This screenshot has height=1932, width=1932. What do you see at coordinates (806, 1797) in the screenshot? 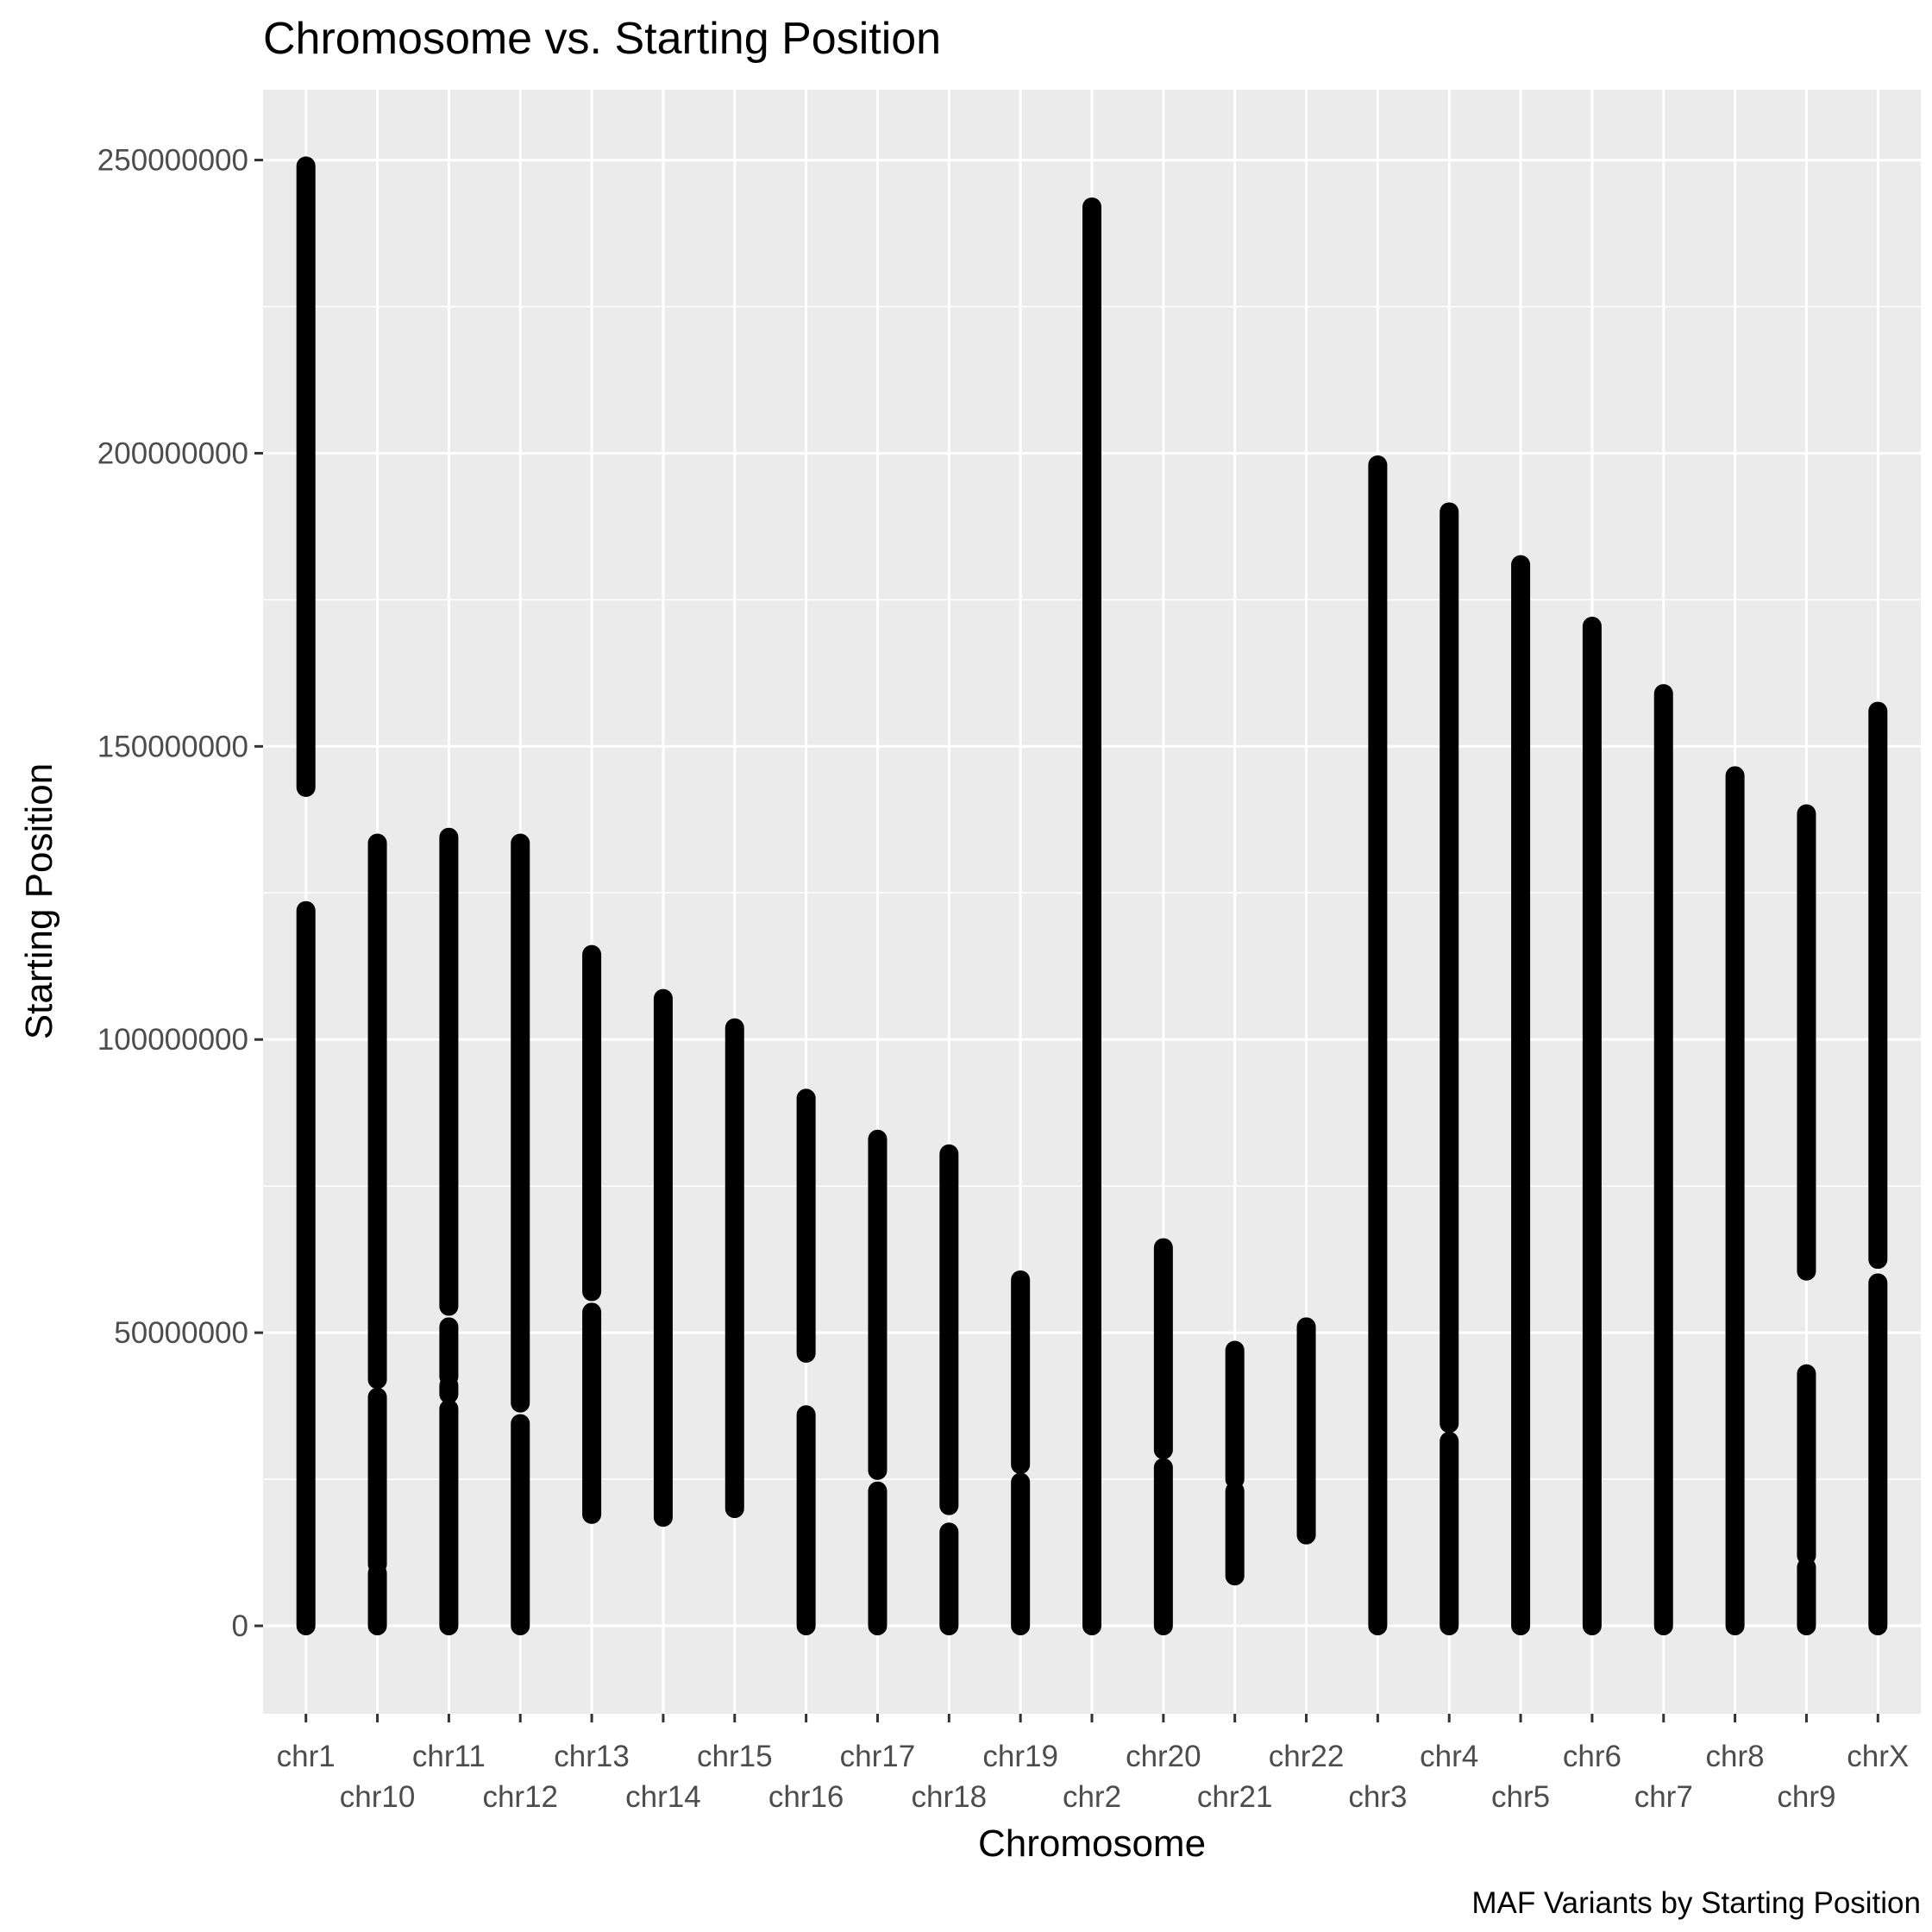
I see `x-tick-label: chr16` at bounding box center [806, 1797].